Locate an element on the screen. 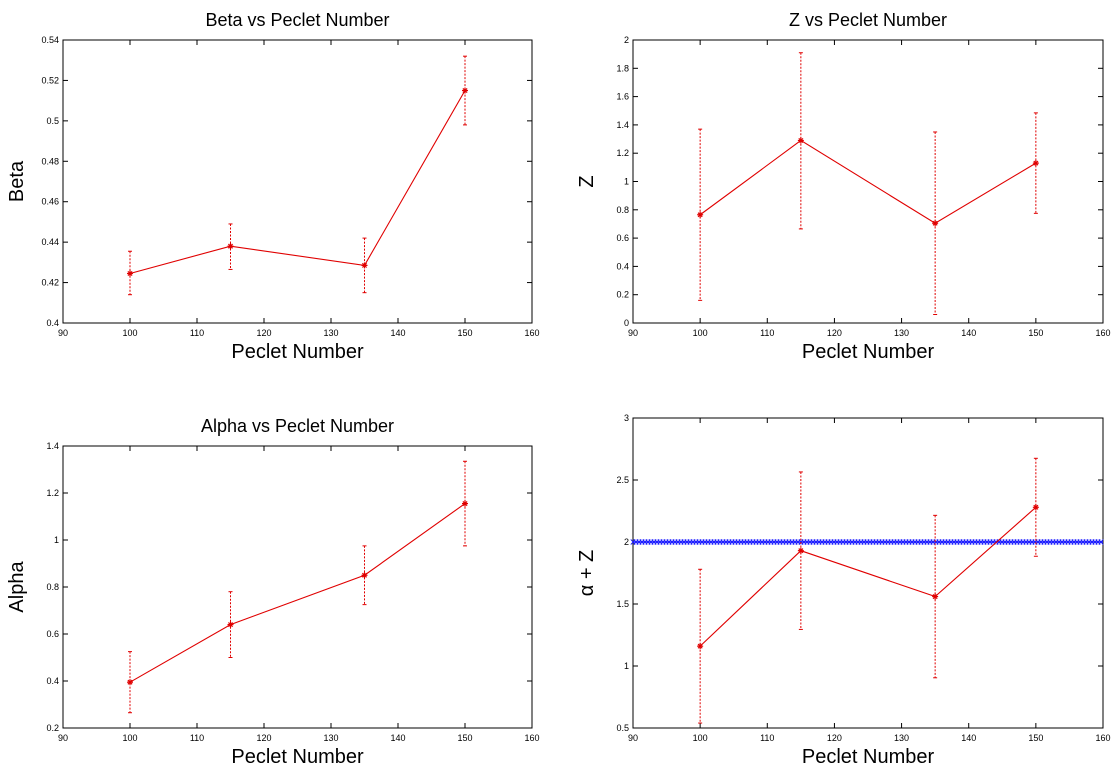 This screenshot has height=769, width=1116. chart-title: Beta vs Peclet Number is located at coordinates (297, 20).